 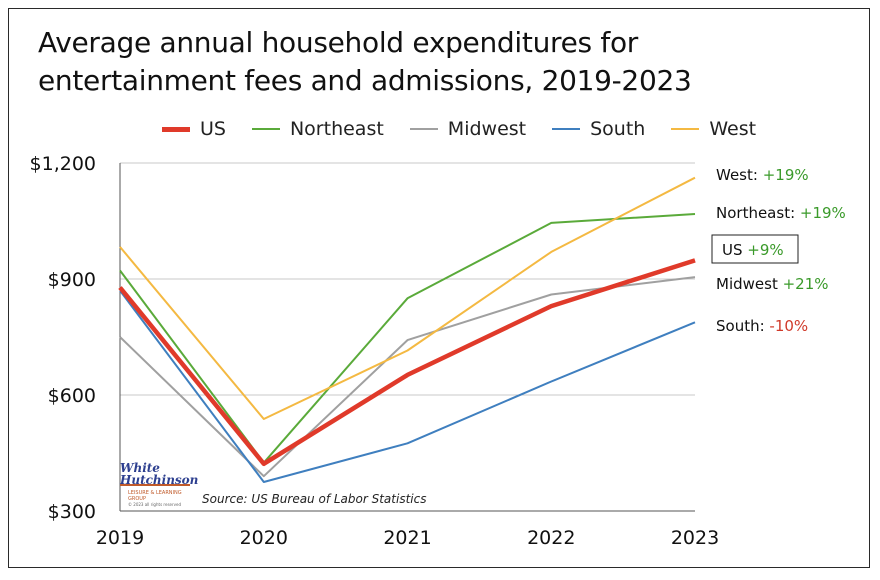 I want to click on annotation-us: US +9%, so click(x=755, y=249).